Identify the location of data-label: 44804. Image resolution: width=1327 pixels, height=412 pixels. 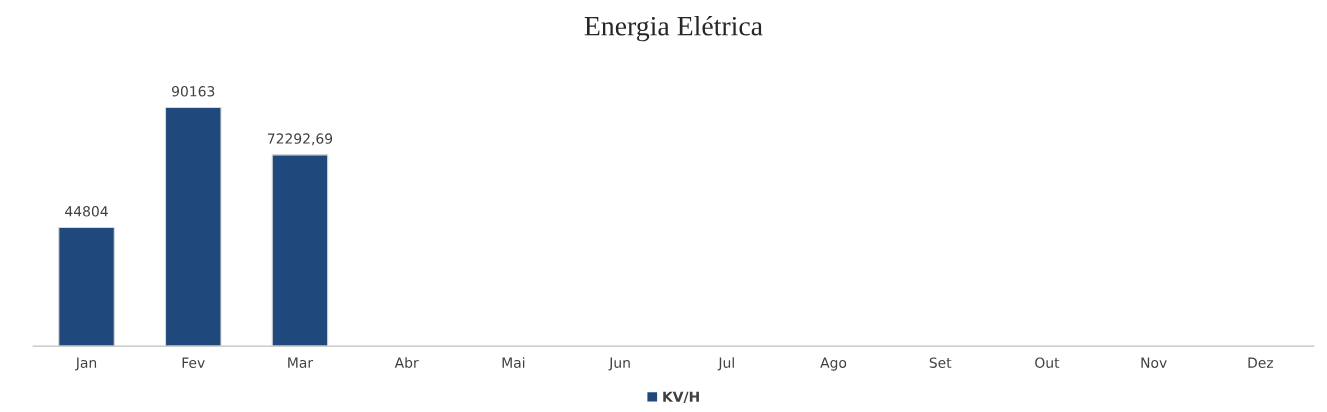
(86, 211).